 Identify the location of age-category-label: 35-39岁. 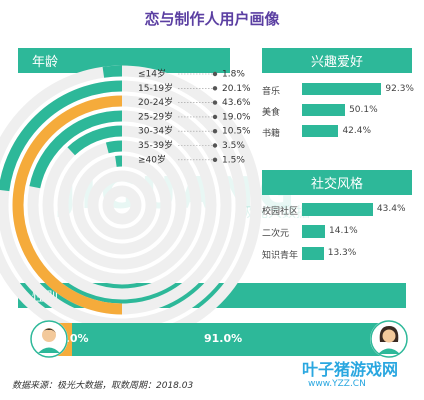
(155, 145).